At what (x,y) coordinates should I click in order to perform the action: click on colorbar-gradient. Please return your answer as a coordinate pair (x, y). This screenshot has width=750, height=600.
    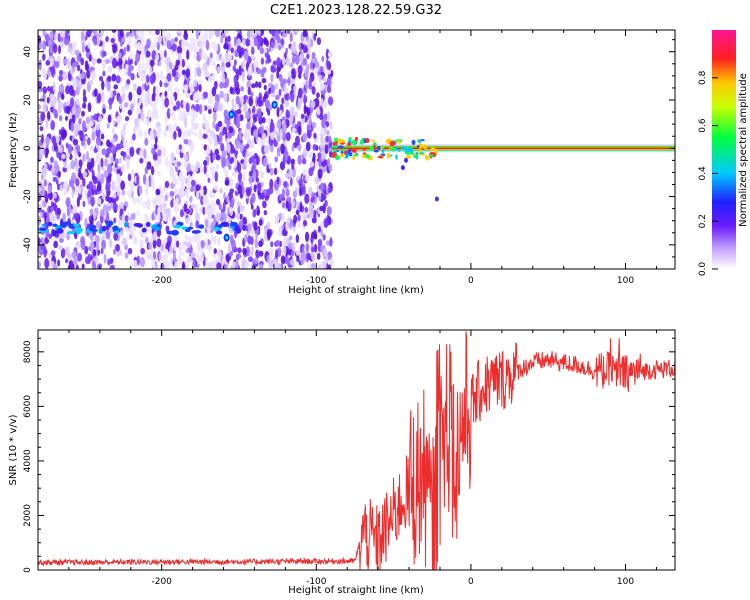
    Looking at the image, I should click on (724, 149).